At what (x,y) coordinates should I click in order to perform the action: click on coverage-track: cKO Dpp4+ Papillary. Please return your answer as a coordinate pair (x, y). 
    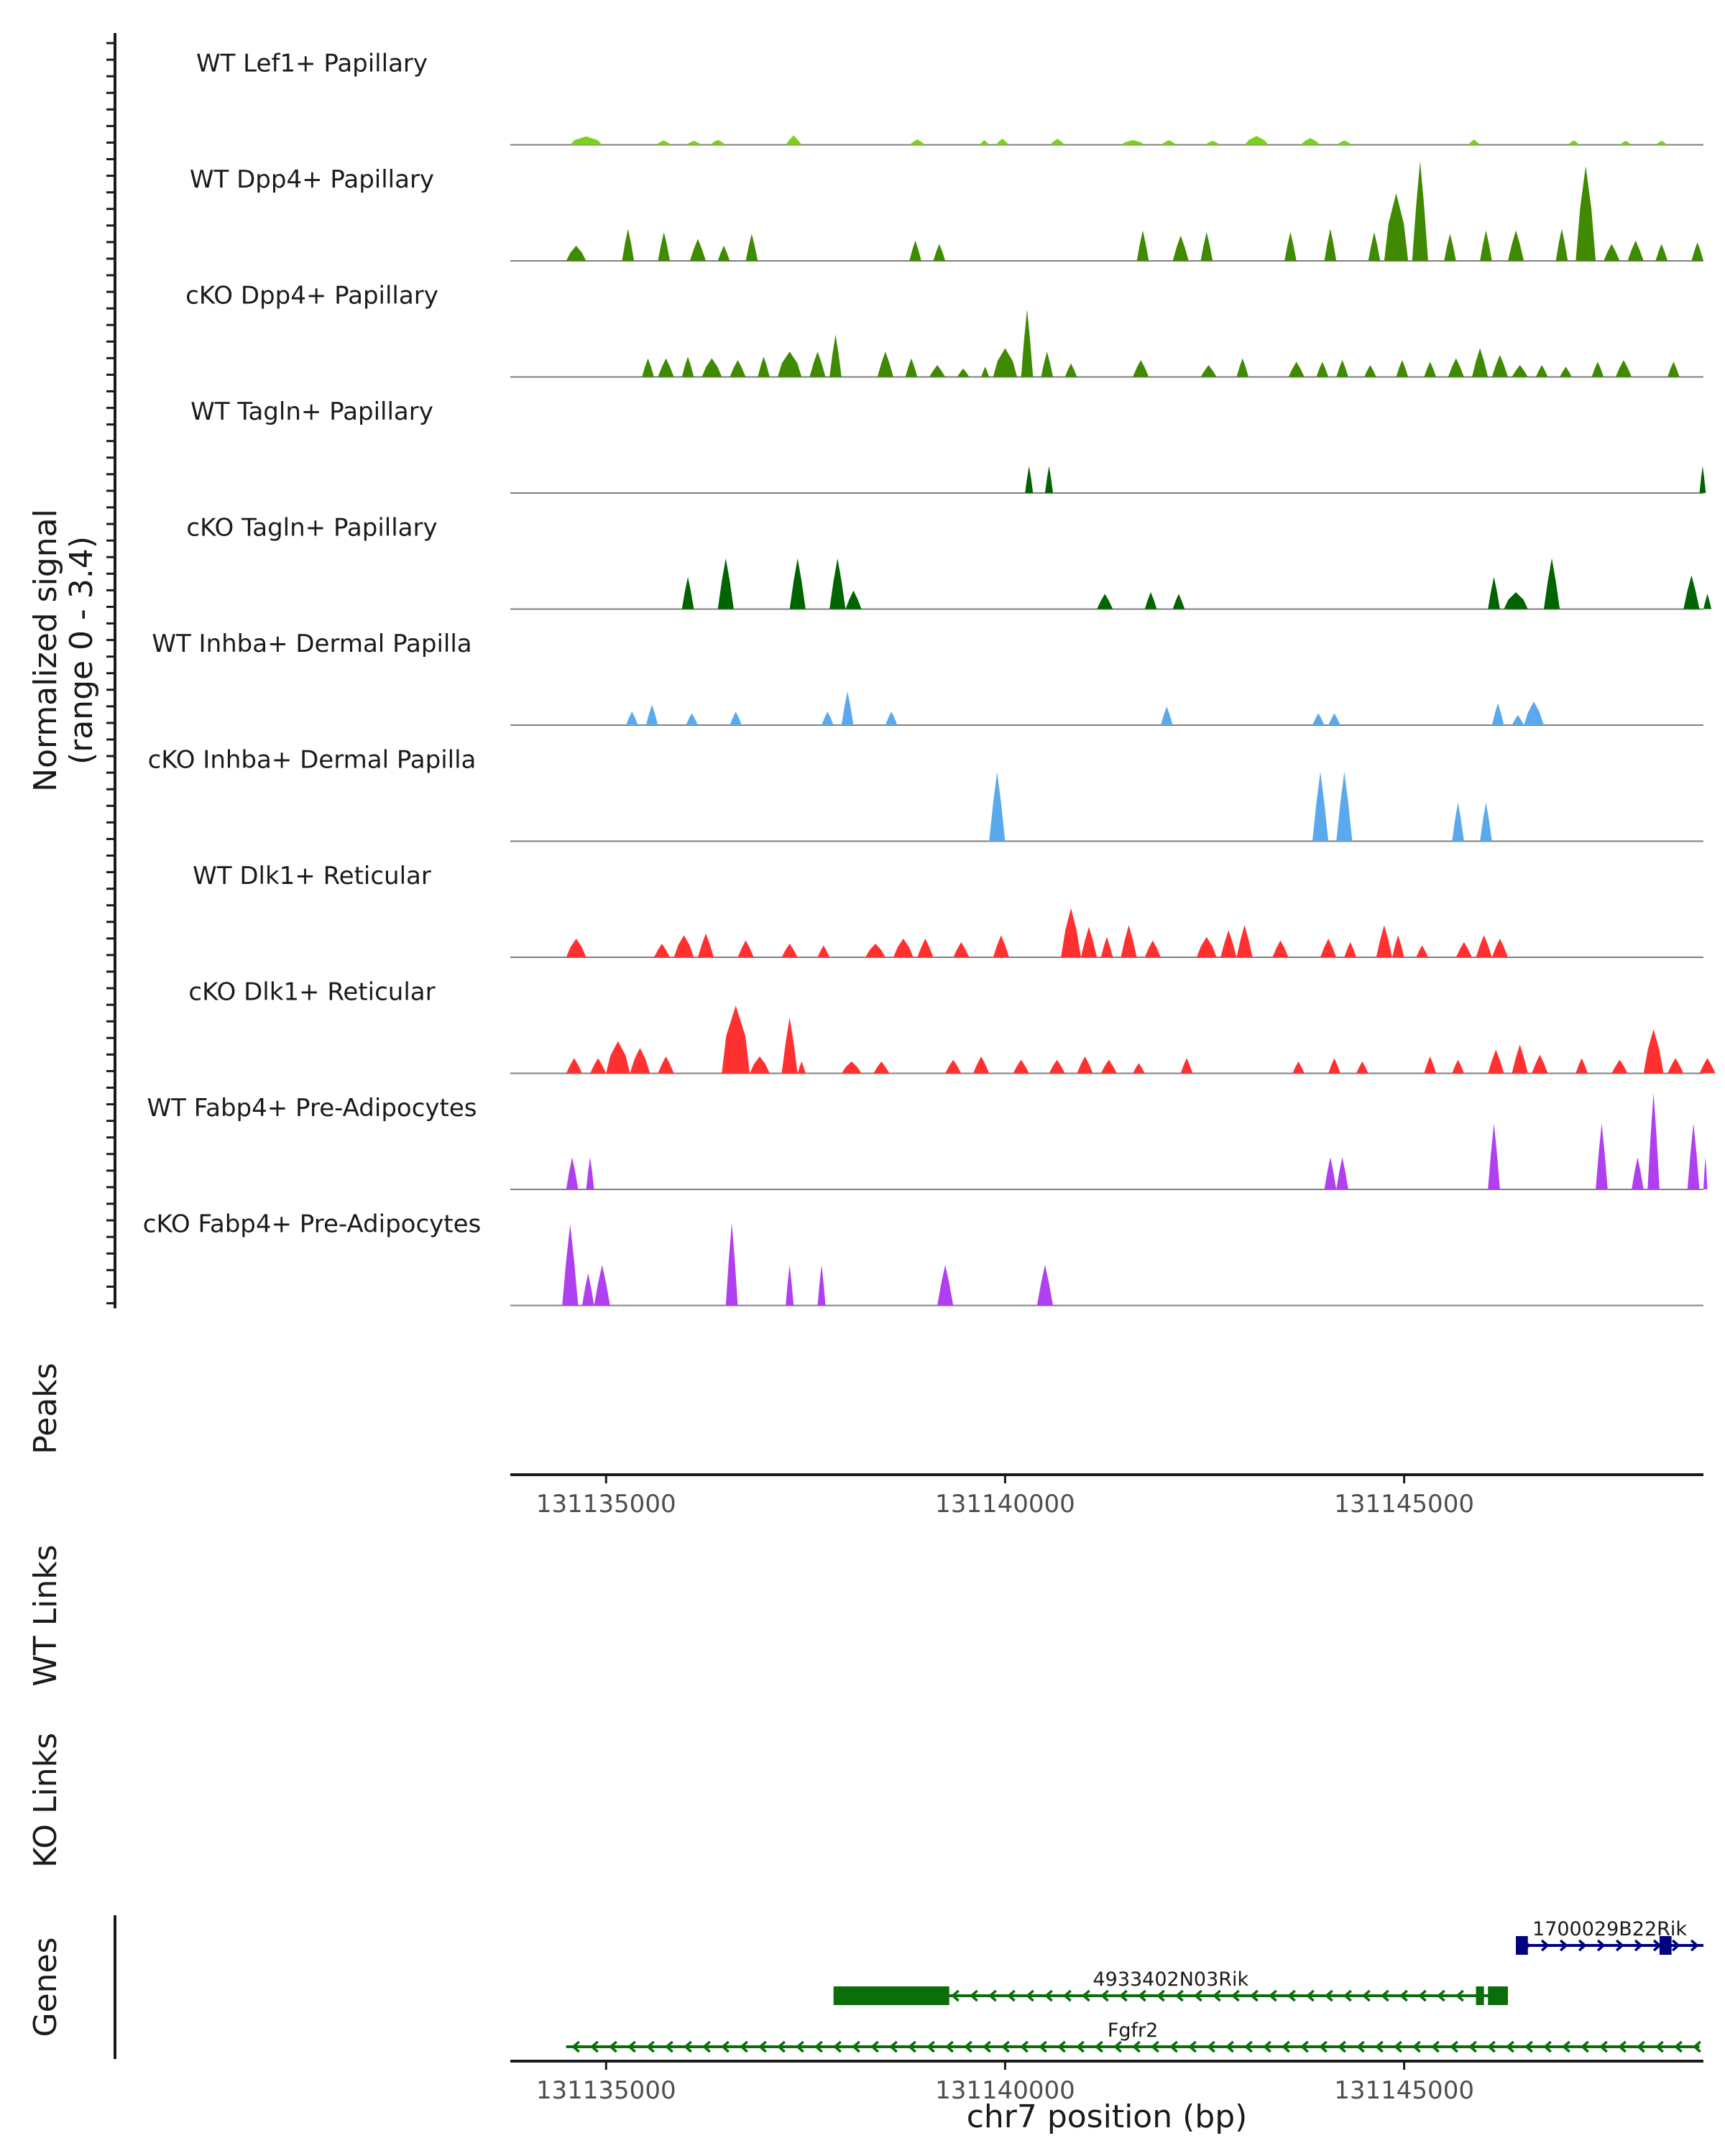
    Looking at the image, I should click on (944, 330).